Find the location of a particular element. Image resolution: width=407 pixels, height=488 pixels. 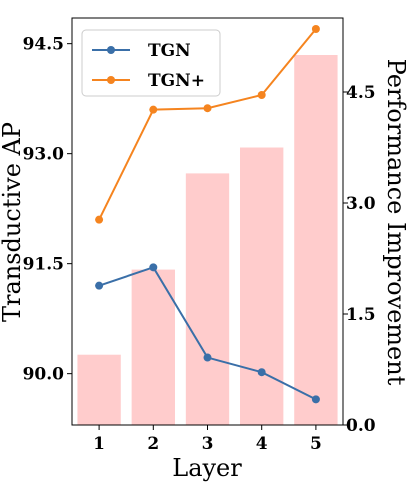

x-tick-label: 3 is located at coordinates (208, 444).